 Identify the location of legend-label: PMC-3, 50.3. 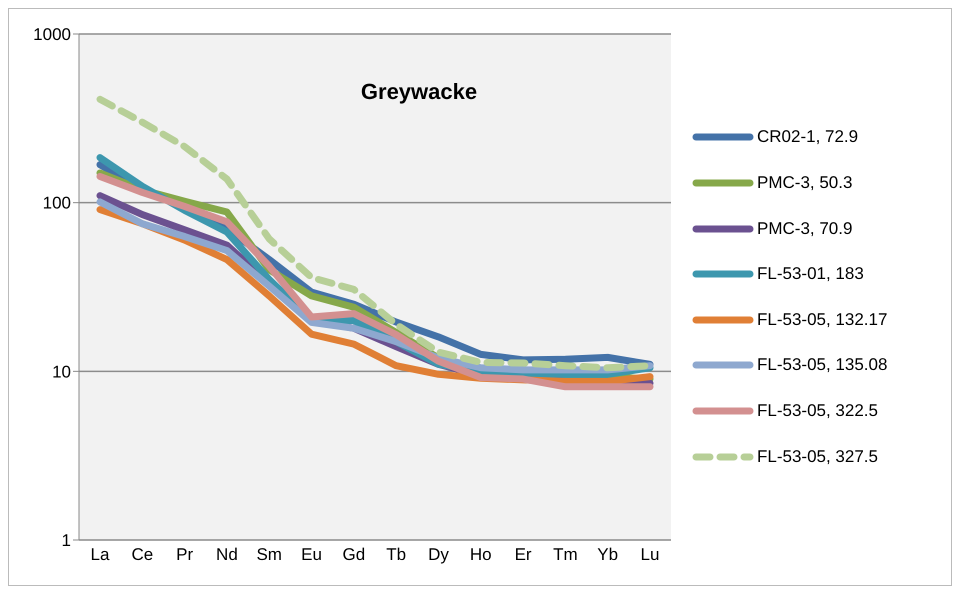
(804, 183).